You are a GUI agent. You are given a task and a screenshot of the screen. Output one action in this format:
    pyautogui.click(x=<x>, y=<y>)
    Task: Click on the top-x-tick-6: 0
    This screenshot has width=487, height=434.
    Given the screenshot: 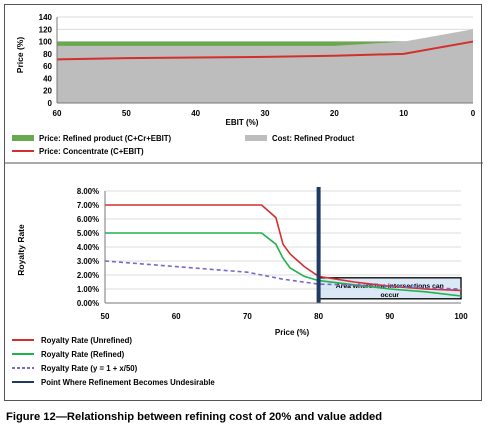 What is the action you would take?
    pyautogui.click(x=473, y=113)
    